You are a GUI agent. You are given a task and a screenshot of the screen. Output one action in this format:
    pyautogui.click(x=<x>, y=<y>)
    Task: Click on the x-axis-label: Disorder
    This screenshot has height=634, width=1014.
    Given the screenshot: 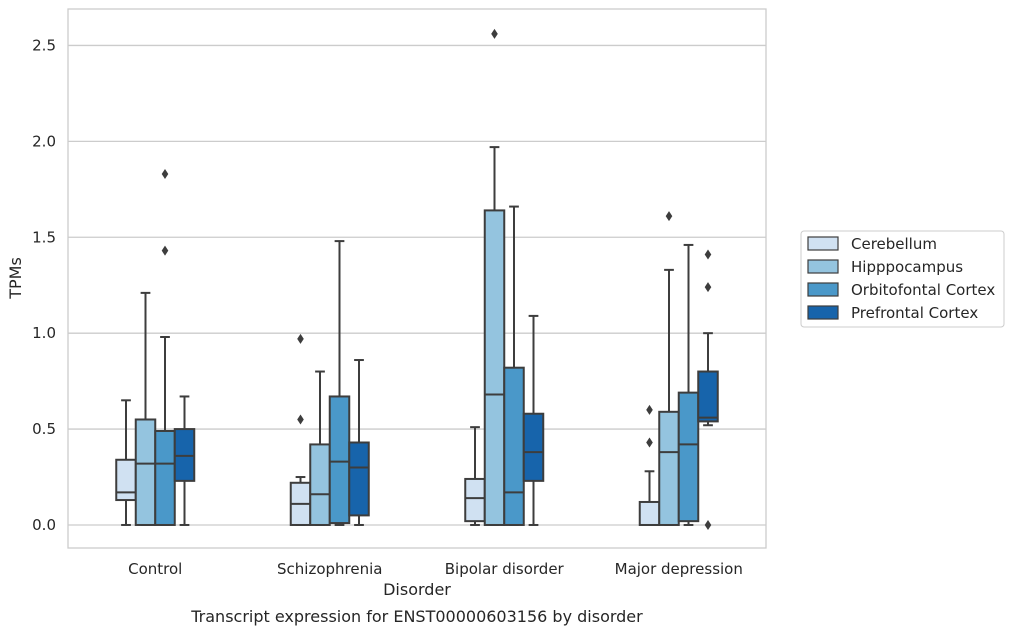 What is the action you would take?
    pyautogui.click(x=417, y=589)
    